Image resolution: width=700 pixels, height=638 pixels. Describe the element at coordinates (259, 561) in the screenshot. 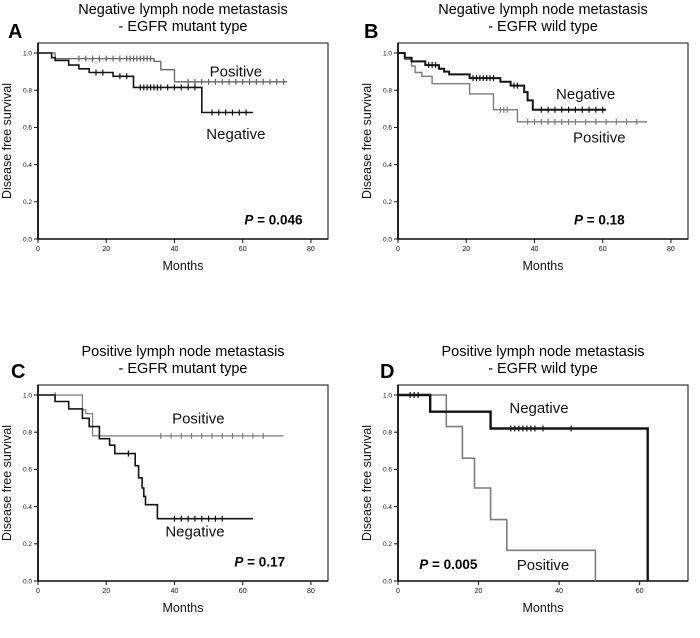

I see `p-value-label: P = 0.17` at that location.